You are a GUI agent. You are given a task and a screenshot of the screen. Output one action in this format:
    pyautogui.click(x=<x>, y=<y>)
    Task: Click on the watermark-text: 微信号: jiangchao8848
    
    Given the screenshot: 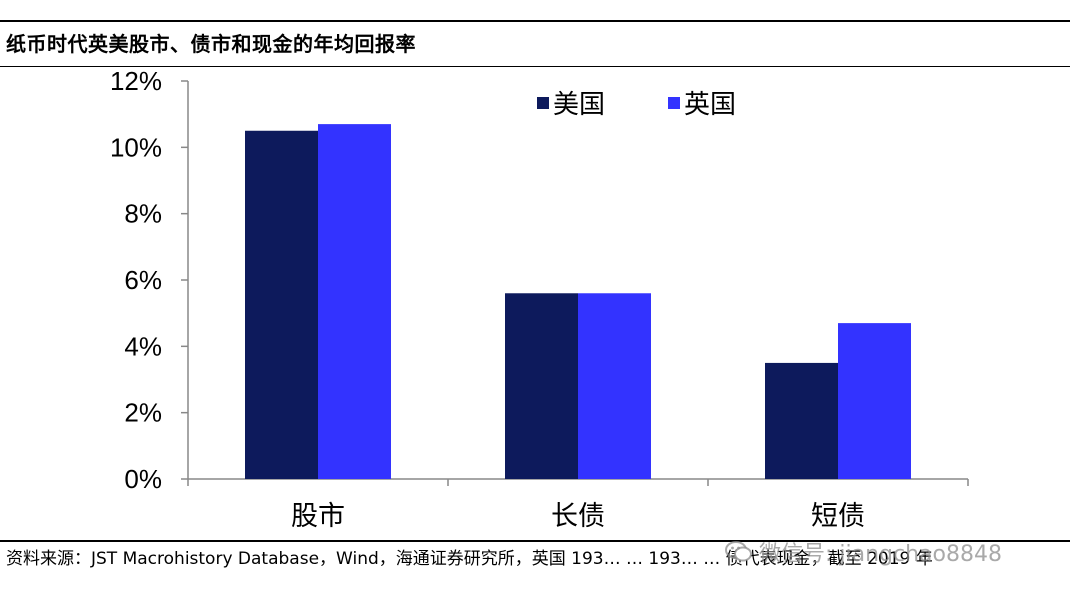 What is the action you would take?
    pyautogui.click(x=880, y=554)
    